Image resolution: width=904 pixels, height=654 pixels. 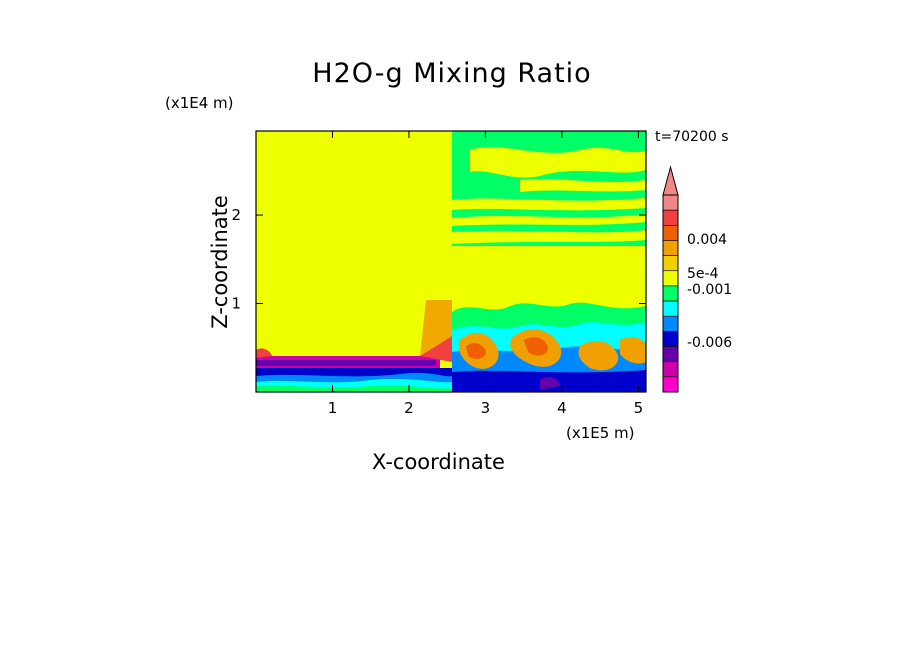 What do you see at coordinates (409, 408) in the screenshot?
I see `x-tick-label: 2` at bounding box center [409, 408].